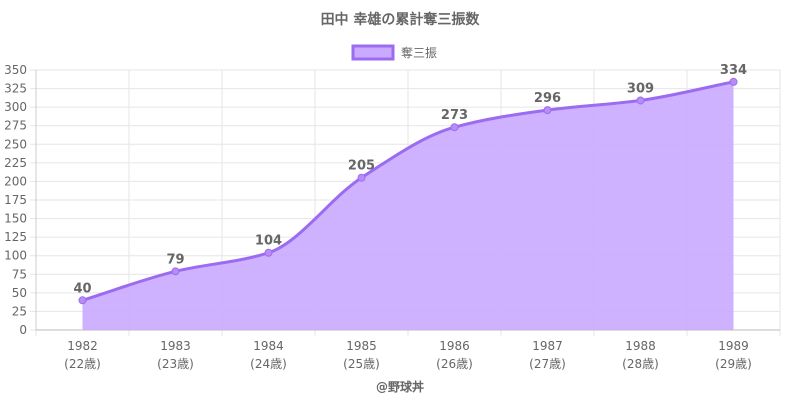 The image size is (800, 400). What do you see at coordinates (19, 293) in the screenshot?
I see `y-tick-label: 50` at bounding box center [19, 293].